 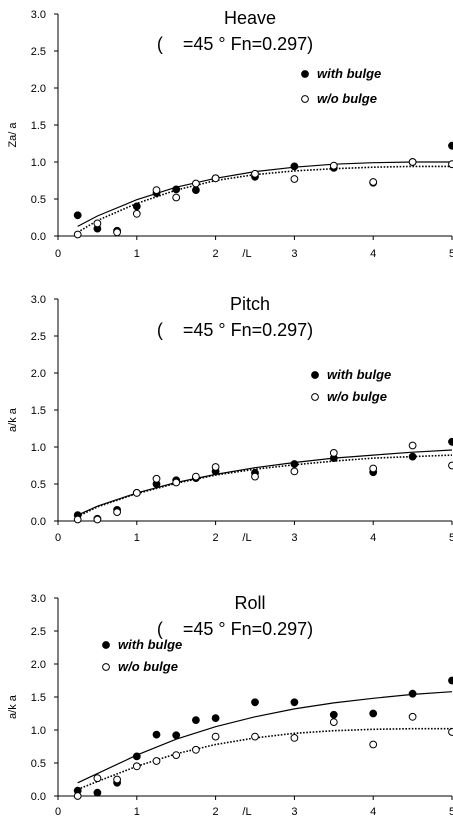 What do you see at coordinates (216, 812) in the screenshot?
I see `x-tick-label: 2` at bounding box center [216, 812].